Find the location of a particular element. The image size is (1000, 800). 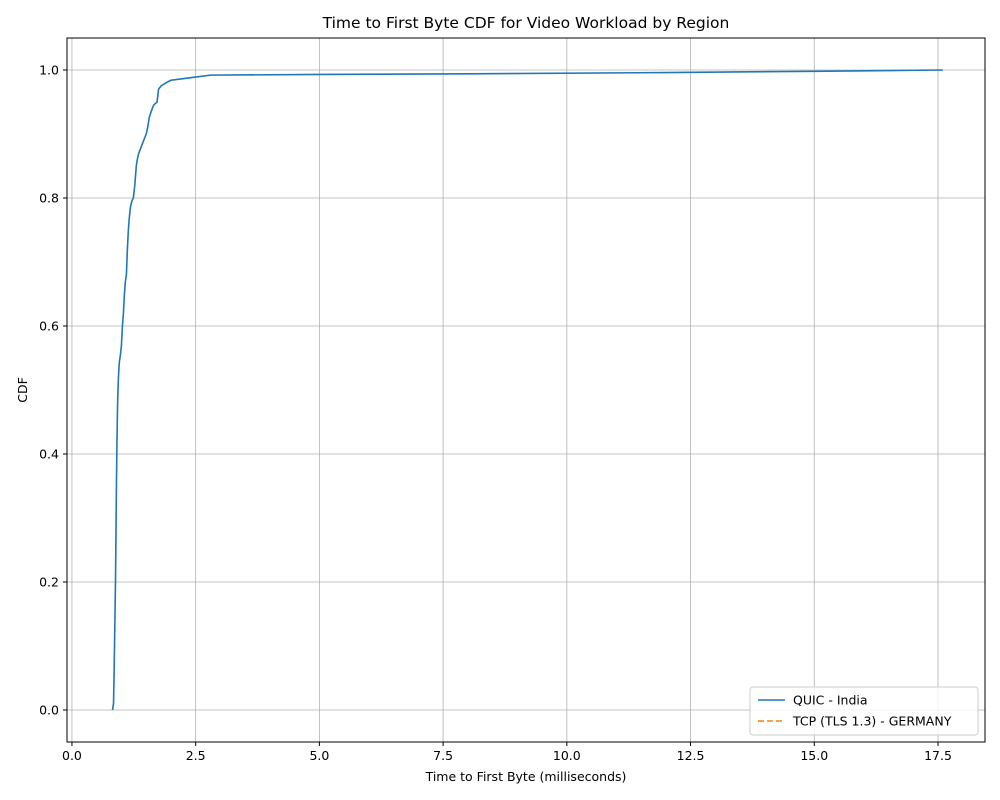

y-tick-label: 0.0 is located at coordinates (49, 710).